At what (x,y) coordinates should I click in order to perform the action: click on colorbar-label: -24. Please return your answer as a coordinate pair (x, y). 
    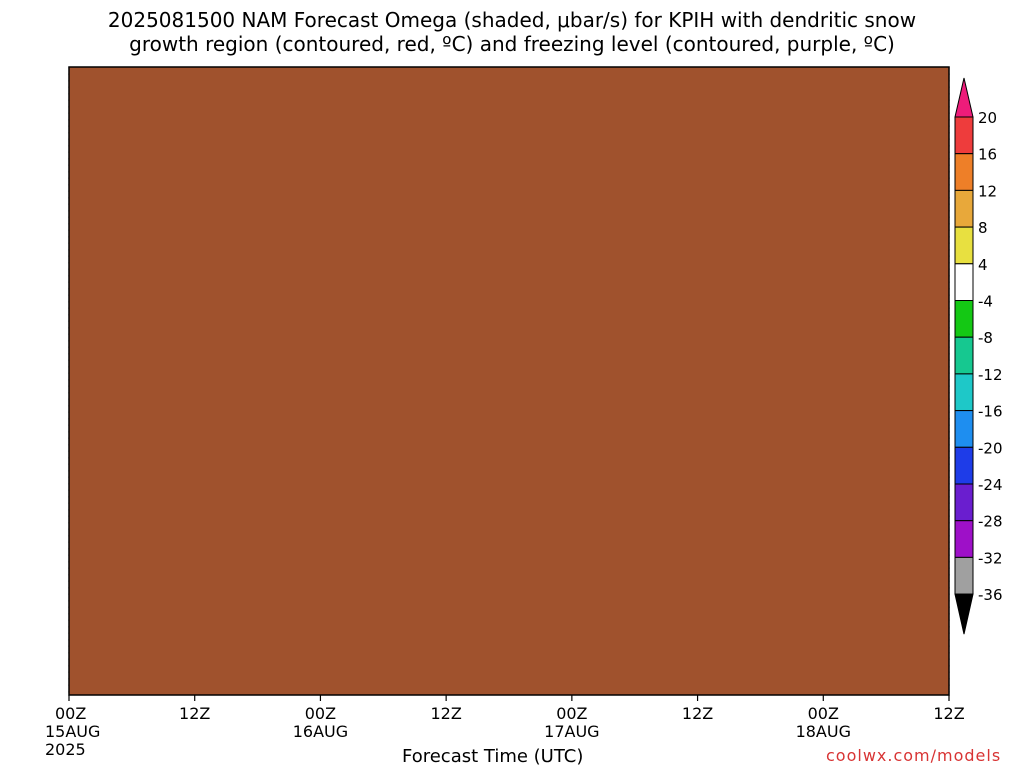
    Looking at the image, I should click on (990, 485).